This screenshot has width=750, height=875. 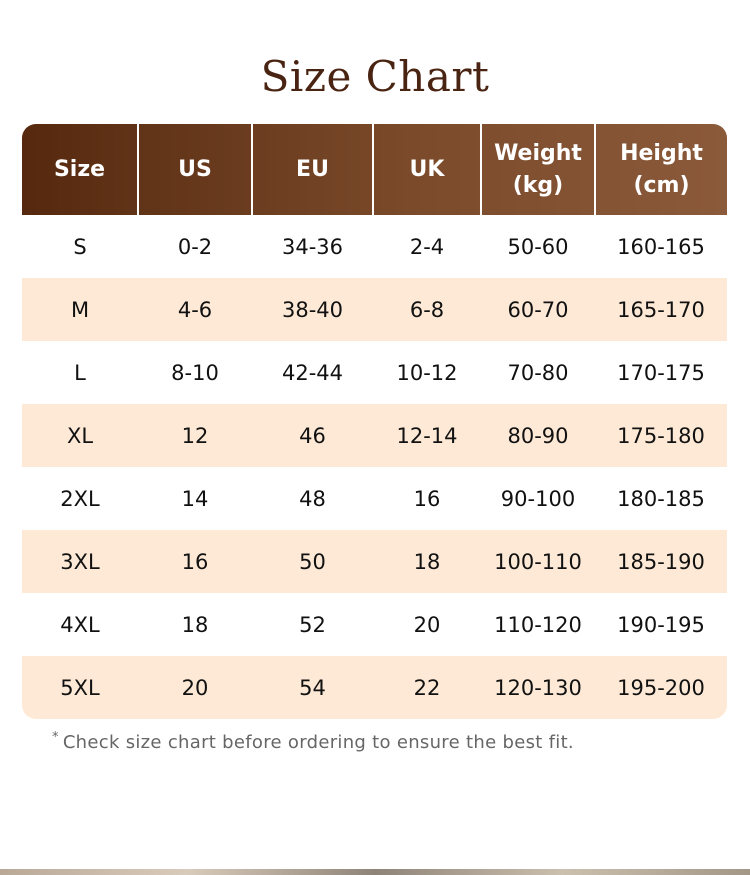 I want to click on header-cell: US, so click(x=194, y=169).